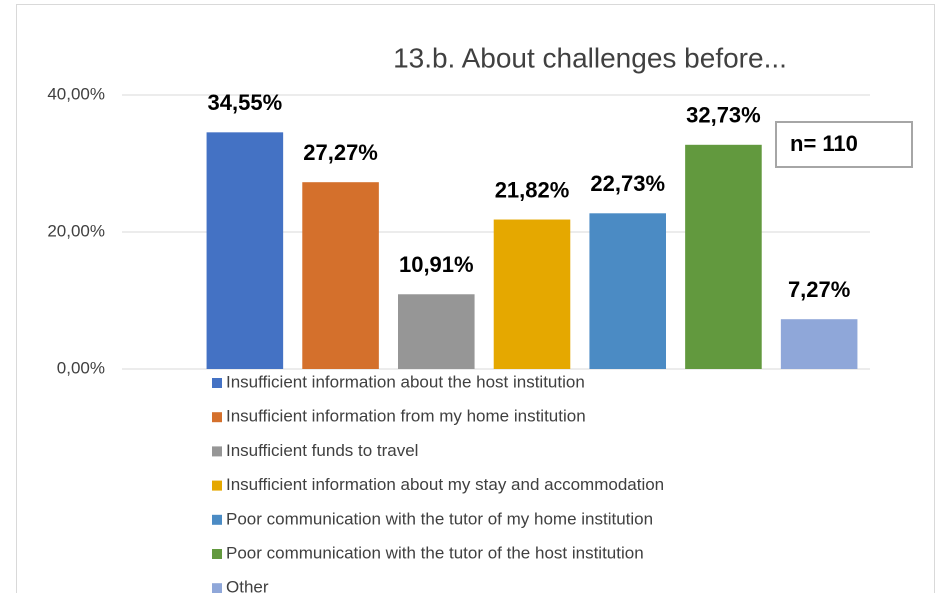 The height and width of the screenshot is (593, 951). I want to click on value-label: 27,27%, so click(340, 152).